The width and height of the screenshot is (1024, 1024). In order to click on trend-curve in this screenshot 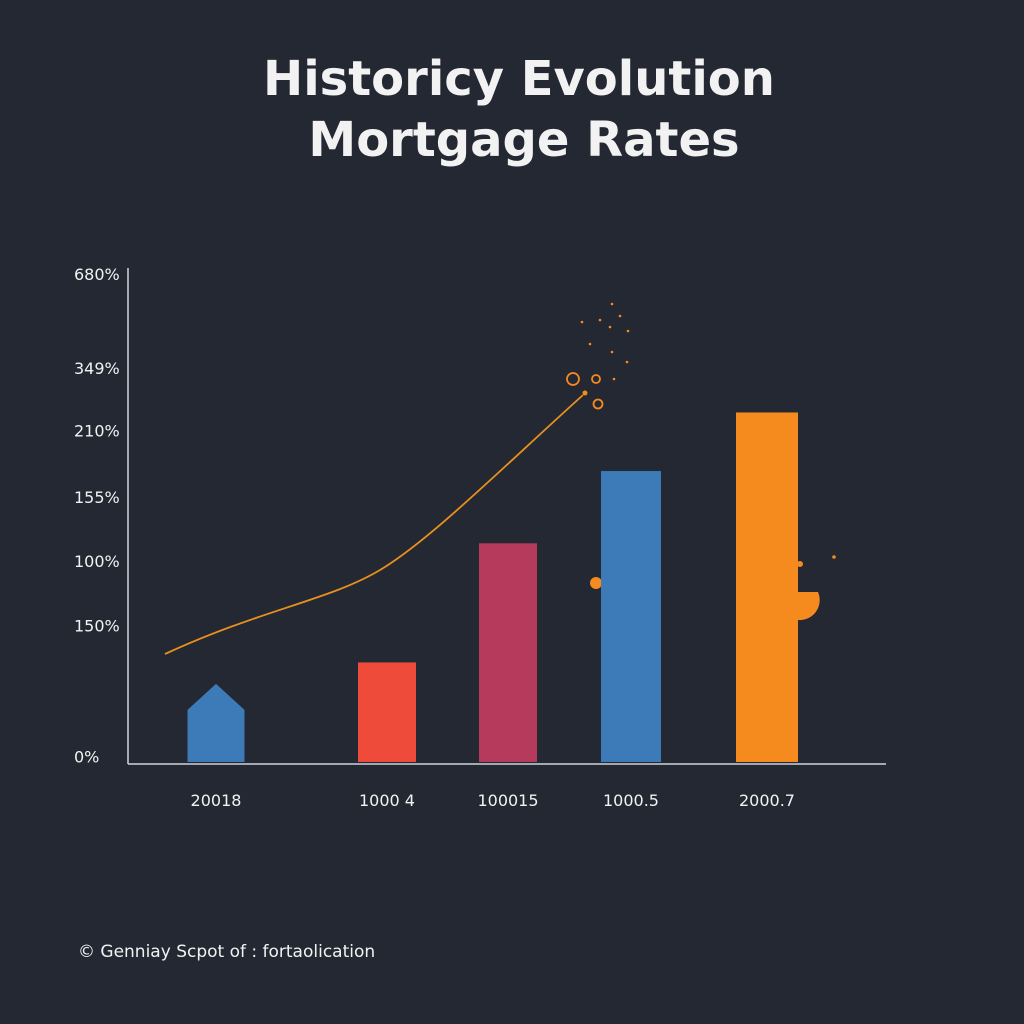, I will do `click(374, 524)`.